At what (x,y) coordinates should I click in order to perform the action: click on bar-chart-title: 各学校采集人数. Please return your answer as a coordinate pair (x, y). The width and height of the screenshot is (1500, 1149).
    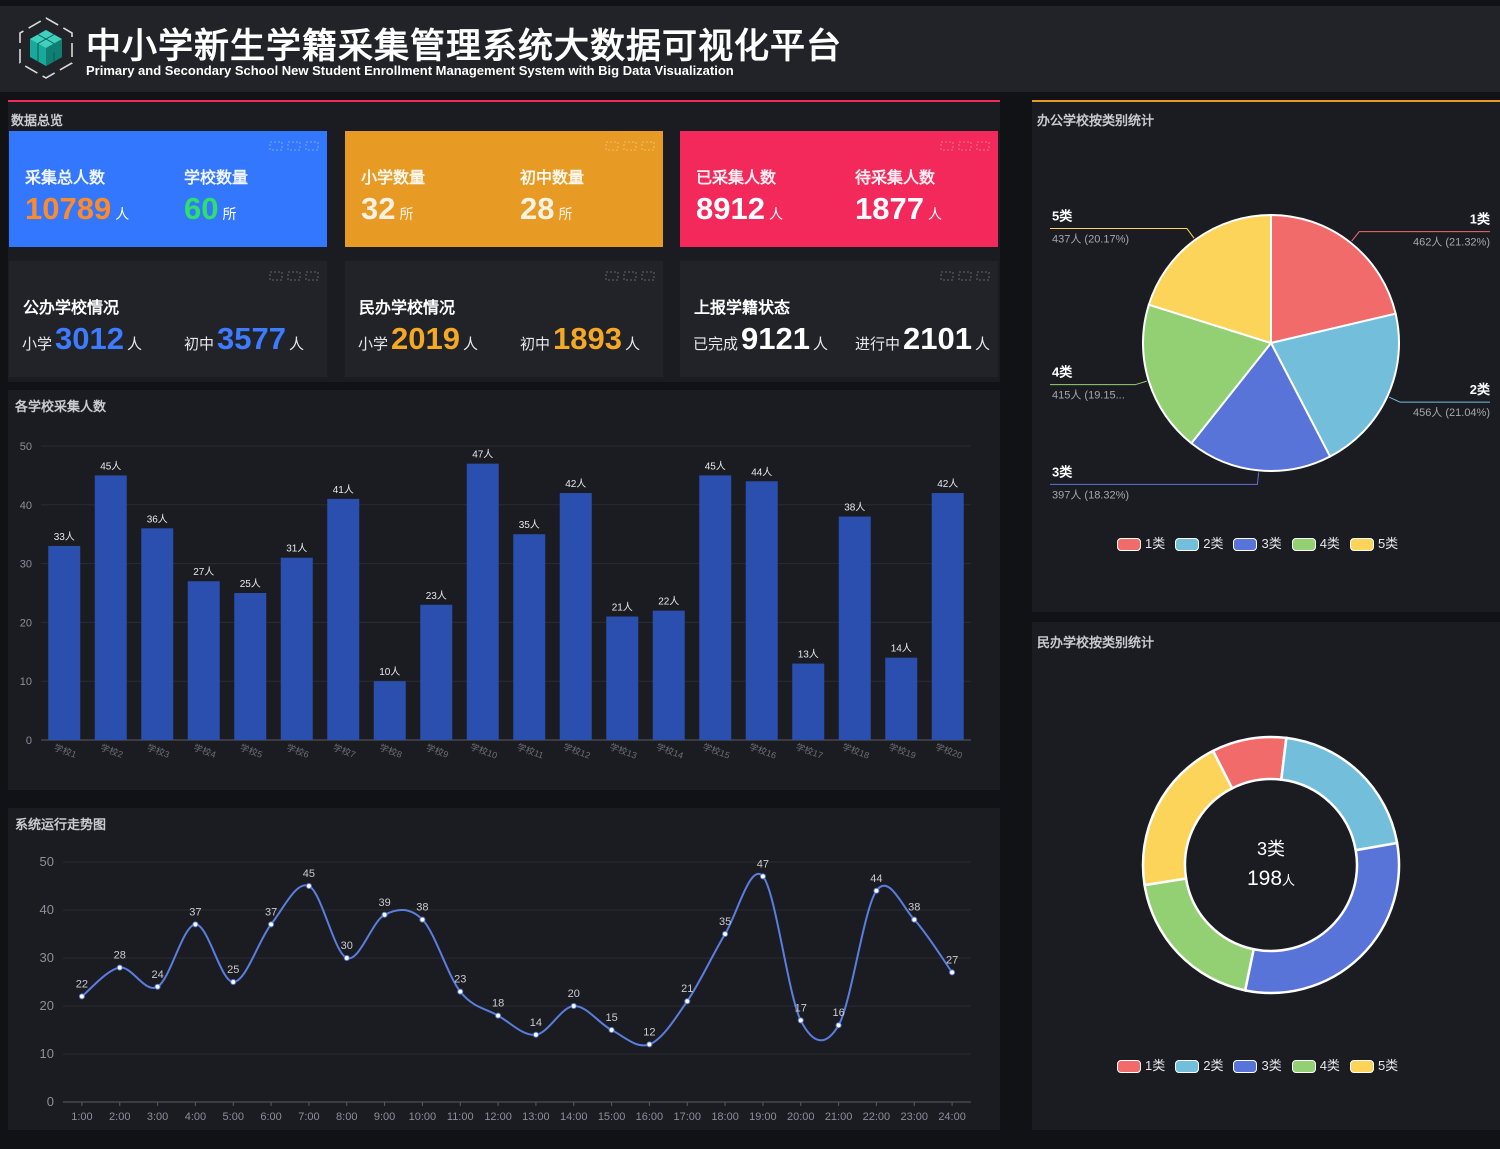
    Looking at the image, I should click on (61, 406).